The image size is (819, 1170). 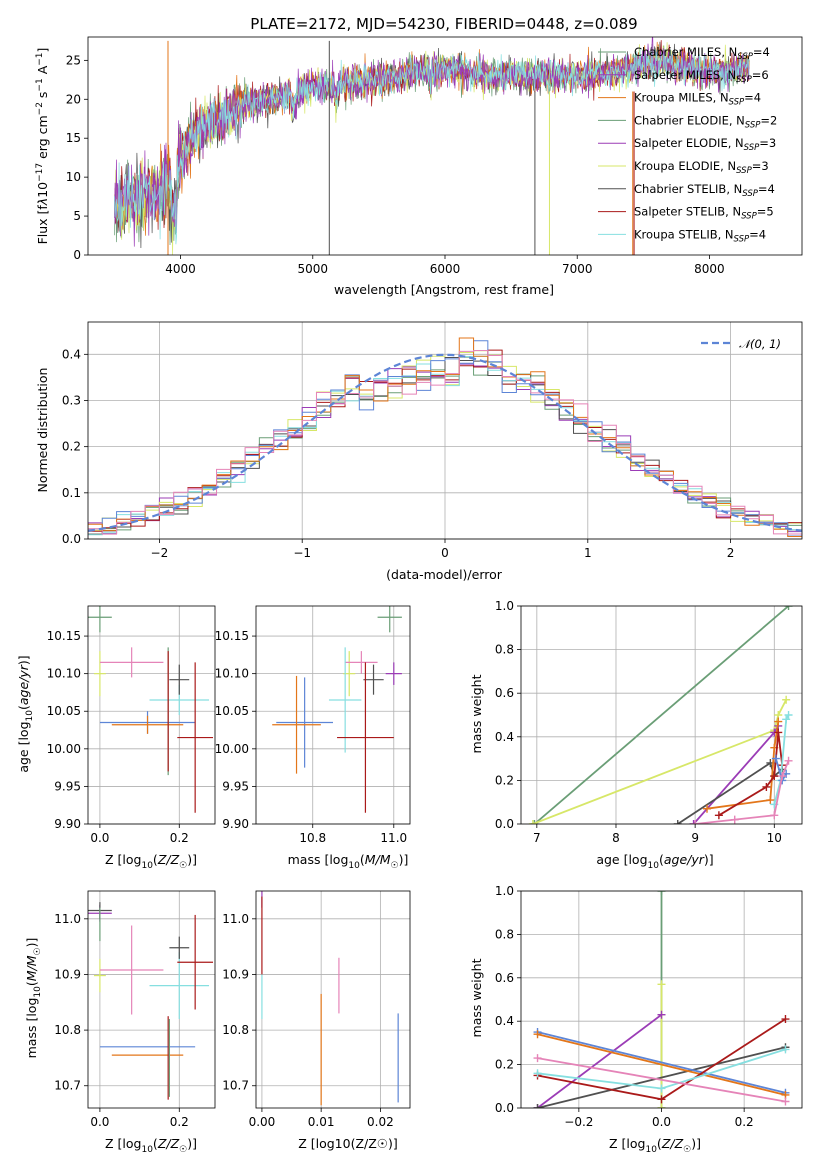 I want to click on mass-vs-ebv-ytick-label: 11.0, so click(x=235, y=919).